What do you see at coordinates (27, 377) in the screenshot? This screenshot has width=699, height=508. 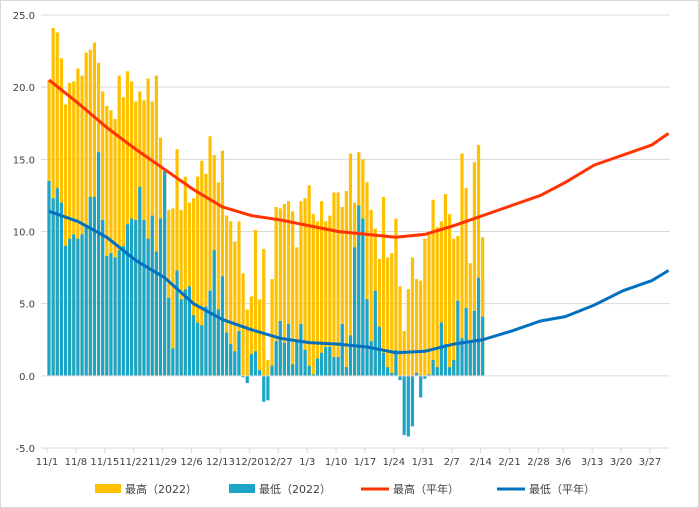 I see `y-tick-label: 0.0` at bounding box center [27, 377].